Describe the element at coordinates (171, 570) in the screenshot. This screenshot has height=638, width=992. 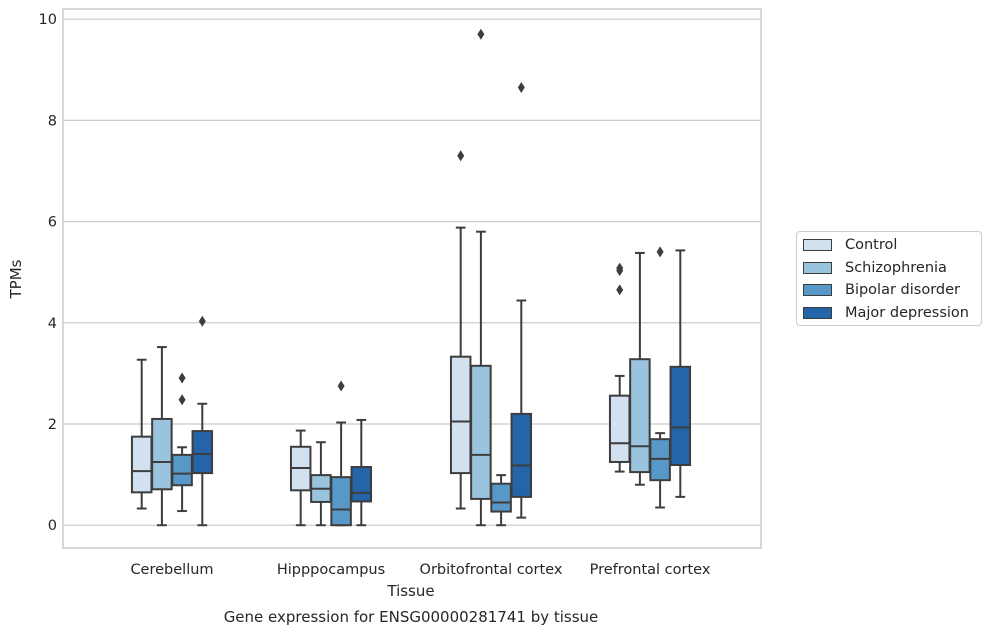
I see `x-tick-label: Cerebellum` at that location.